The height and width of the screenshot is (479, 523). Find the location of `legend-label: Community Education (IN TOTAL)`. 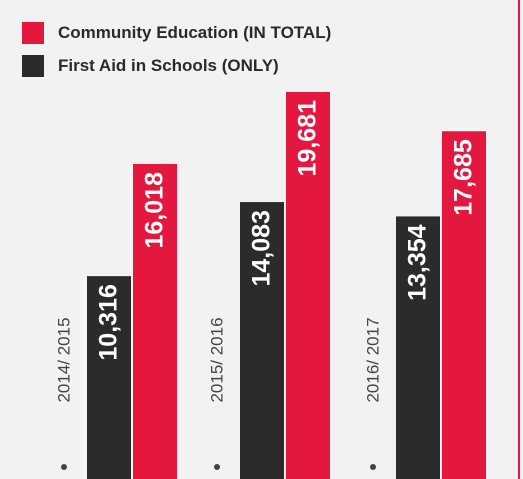

legend-label: Community Education (IN TOTAL) is located at coordinates (194, 32).